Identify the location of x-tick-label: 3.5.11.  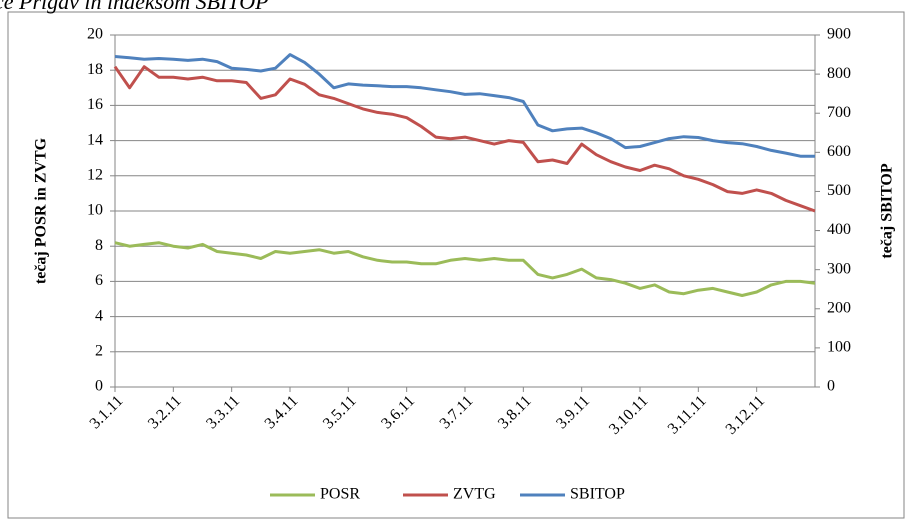
(340, 412).